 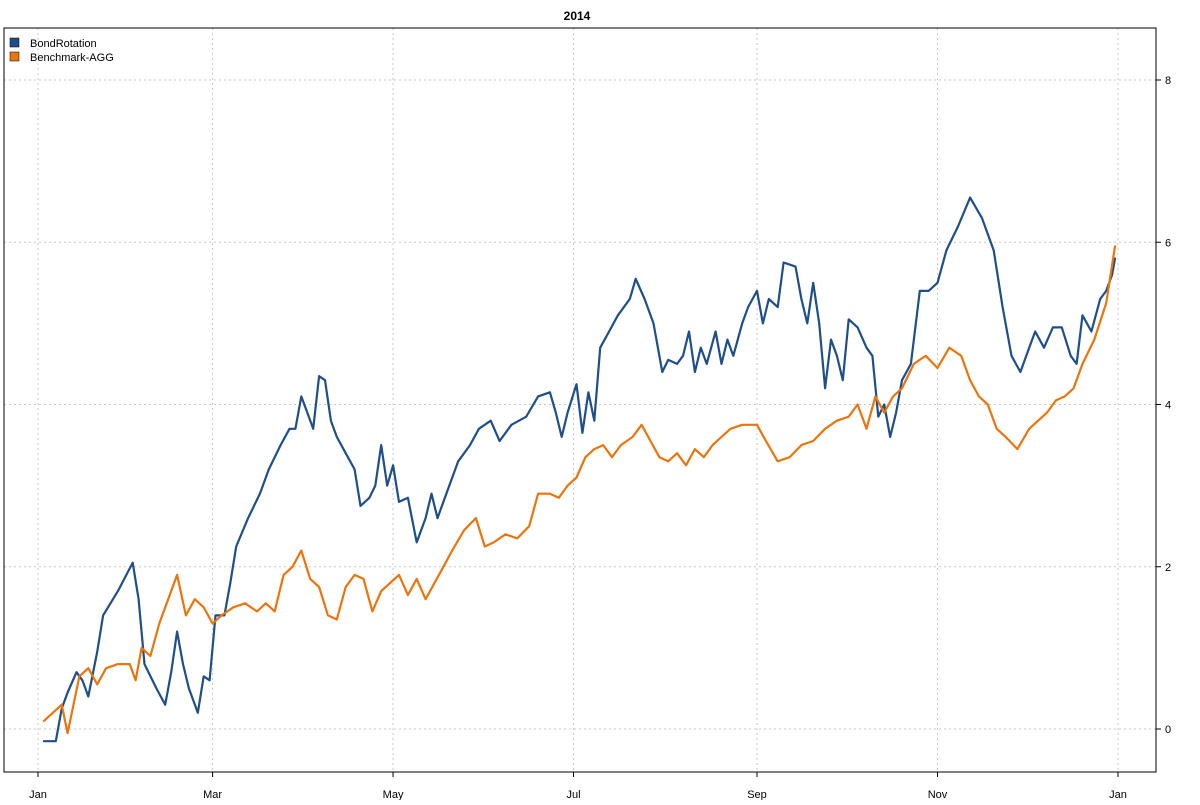 What do you see at coordinates (393, 794) in the screenshot?
I see `x-tick-label: May` at bounding box center [393, 794].